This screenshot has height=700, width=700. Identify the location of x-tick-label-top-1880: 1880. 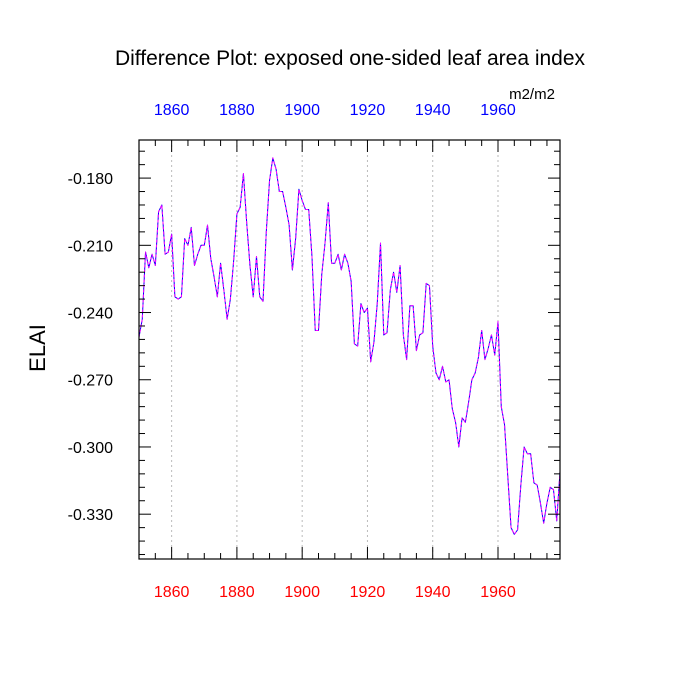
(237, 110).